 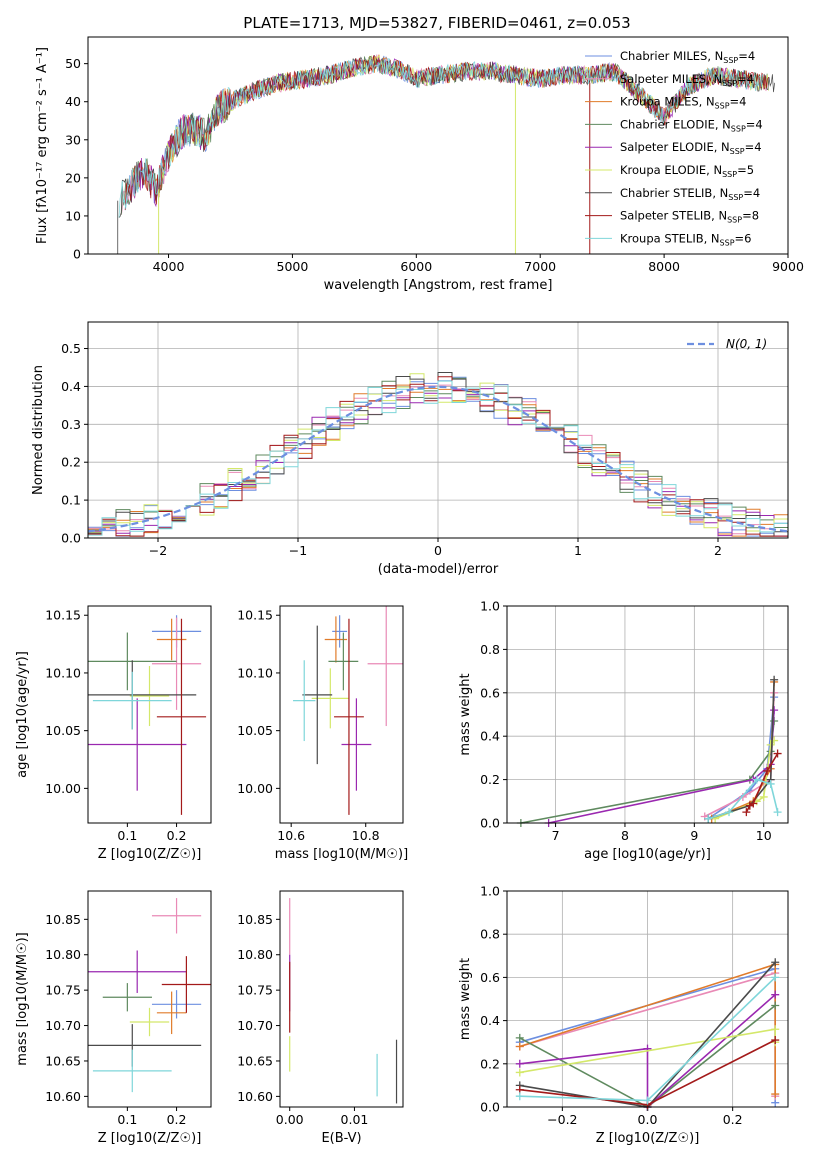 What do you see at coordinates (649, 751) in the screenshot?
I see `weight-lines` at bounding box center [649, 751].